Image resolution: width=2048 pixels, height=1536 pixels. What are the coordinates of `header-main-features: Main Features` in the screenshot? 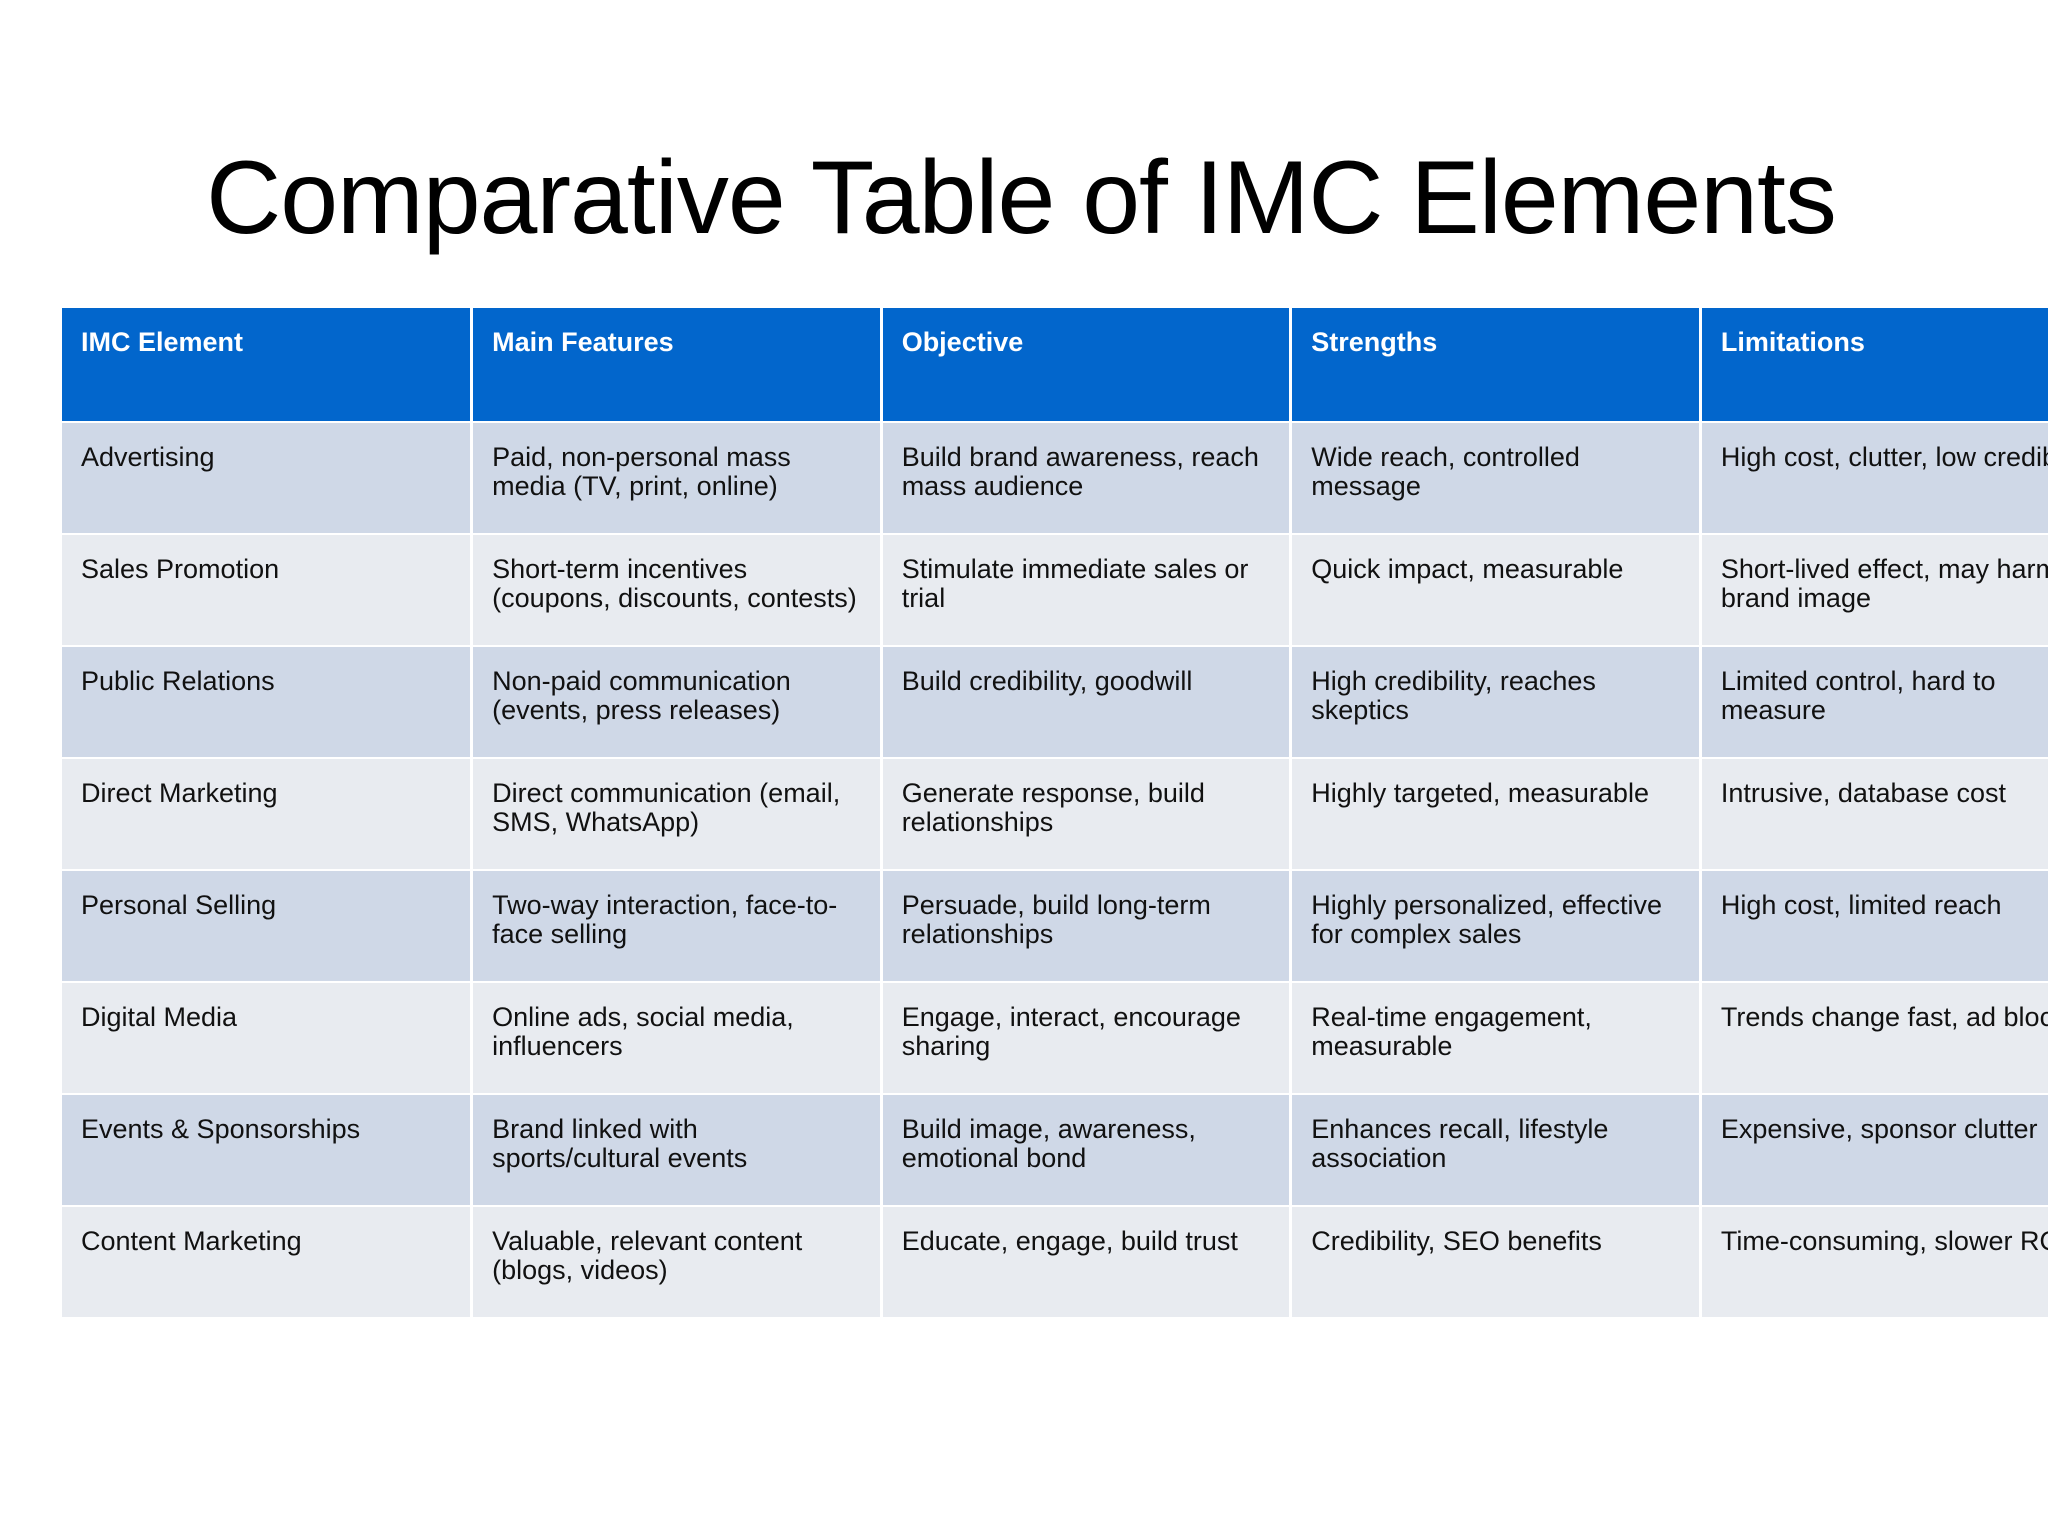 It's located at (677, 365).